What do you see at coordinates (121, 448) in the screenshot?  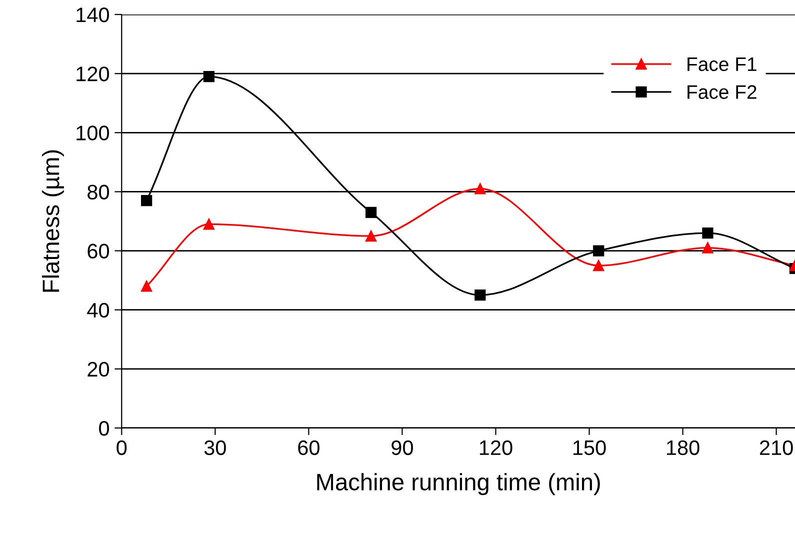 I see `x-tick-label: 0` at bounding box center [121, 448].